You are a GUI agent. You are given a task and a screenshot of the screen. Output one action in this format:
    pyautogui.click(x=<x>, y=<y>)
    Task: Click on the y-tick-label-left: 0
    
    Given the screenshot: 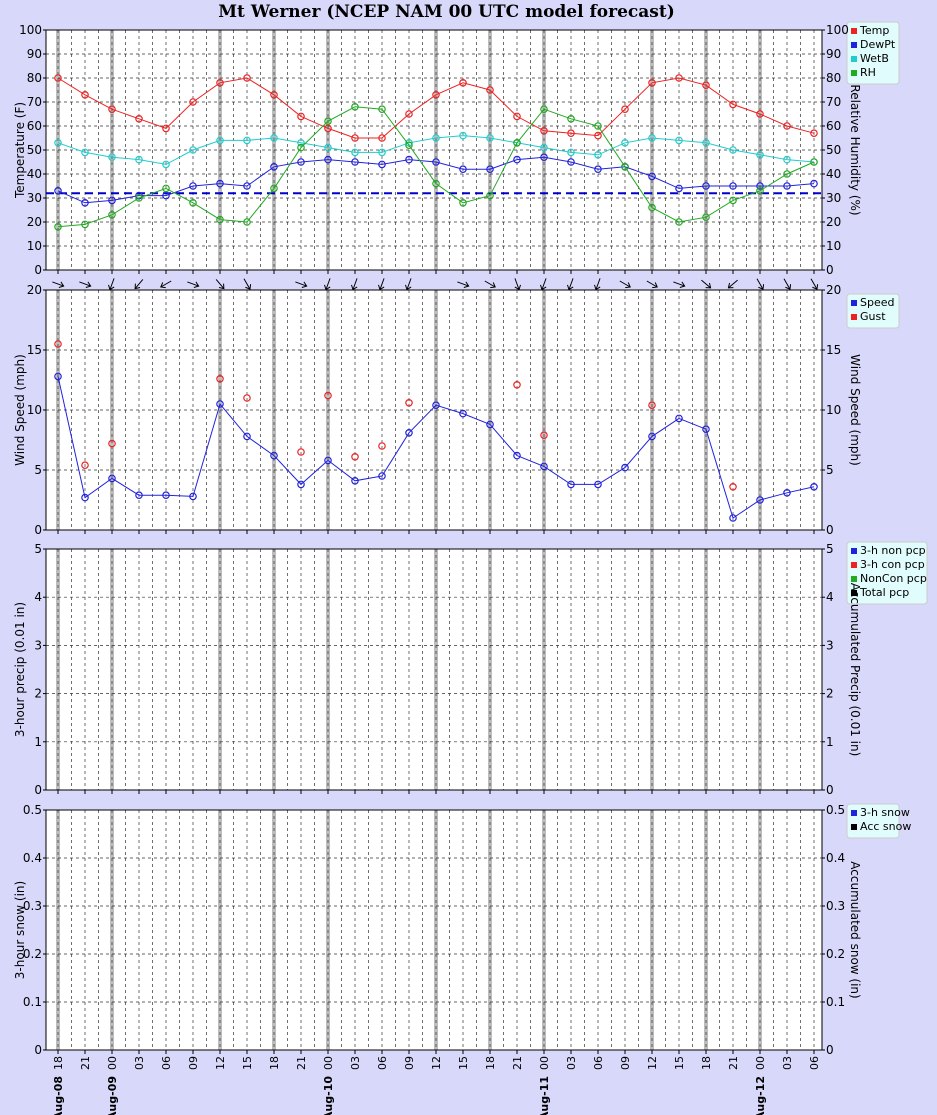 What is the action you would take?
    pyautogui.click(x=38, y=790)
    